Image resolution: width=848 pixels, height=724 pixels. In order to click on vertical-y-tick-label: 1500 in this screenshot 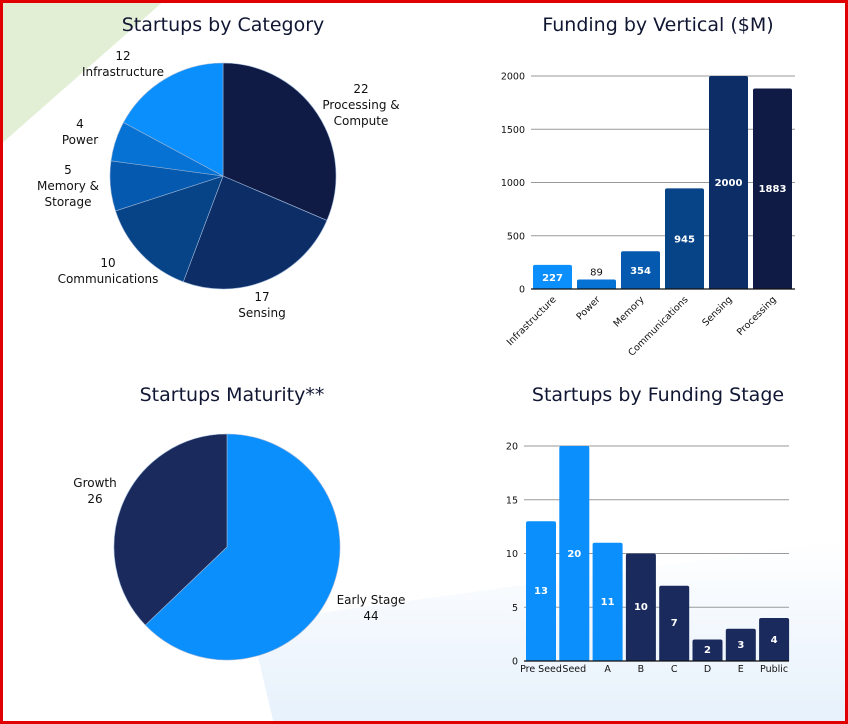, I will do `click(513, 130)`.